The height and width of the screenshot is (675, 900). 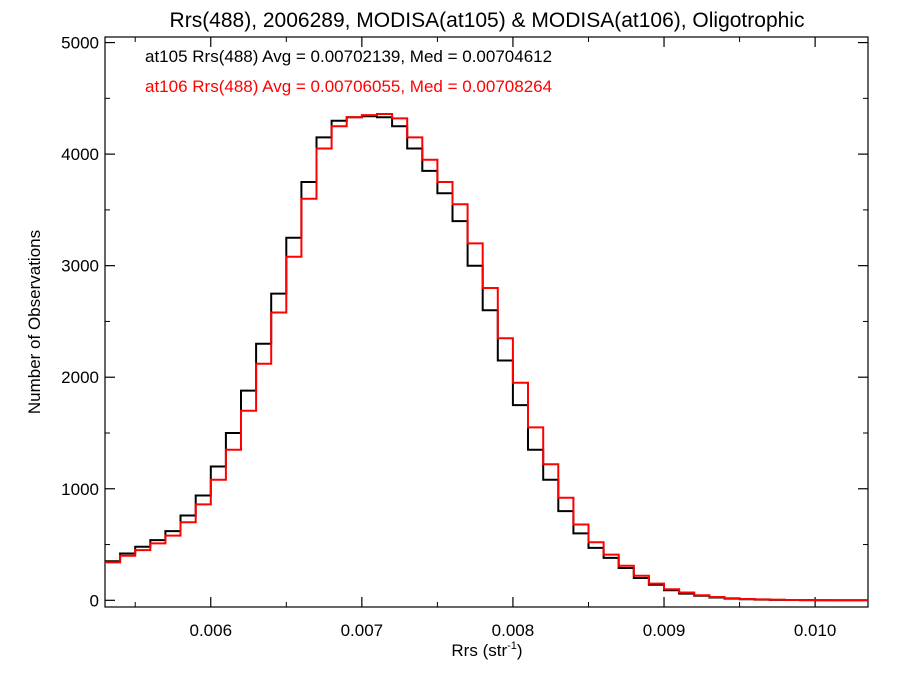 I want to click on y-tick-label: 2000, so click(x=80, y=377).